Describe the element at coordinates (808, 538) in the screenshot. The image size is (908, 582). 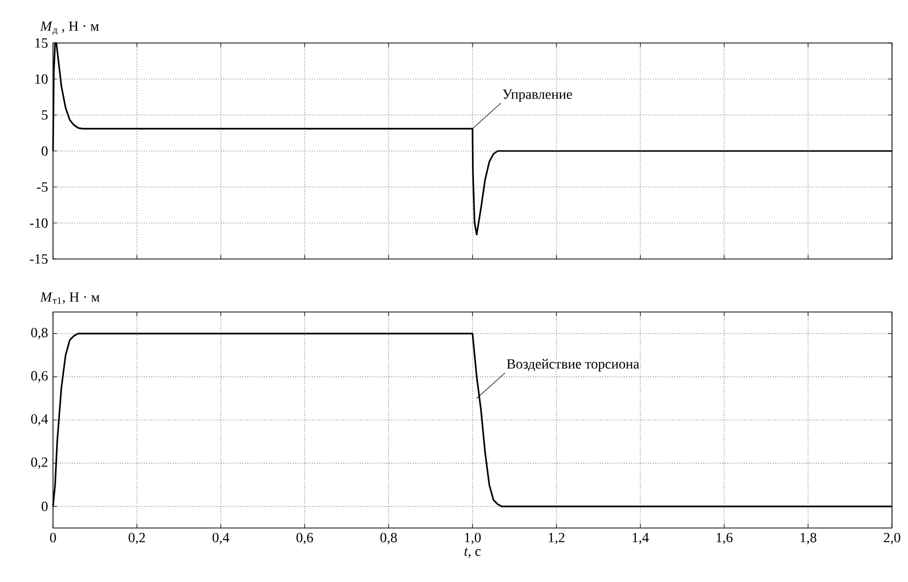
I see `x-tick-label: 1,8` at that location.